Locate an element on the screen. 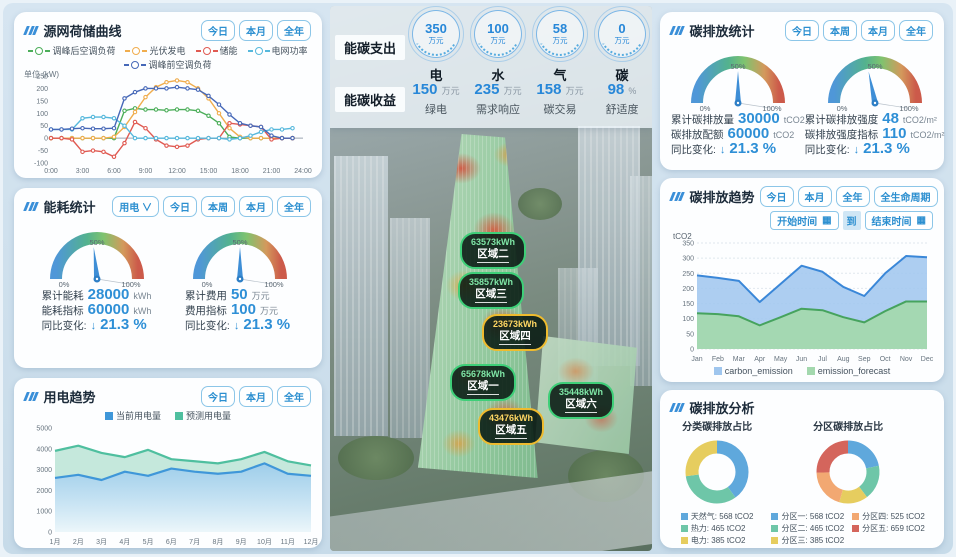 The height and width of the screenshot is (557, 956). svg-text: 4000 is located at coordinates (44, 449).